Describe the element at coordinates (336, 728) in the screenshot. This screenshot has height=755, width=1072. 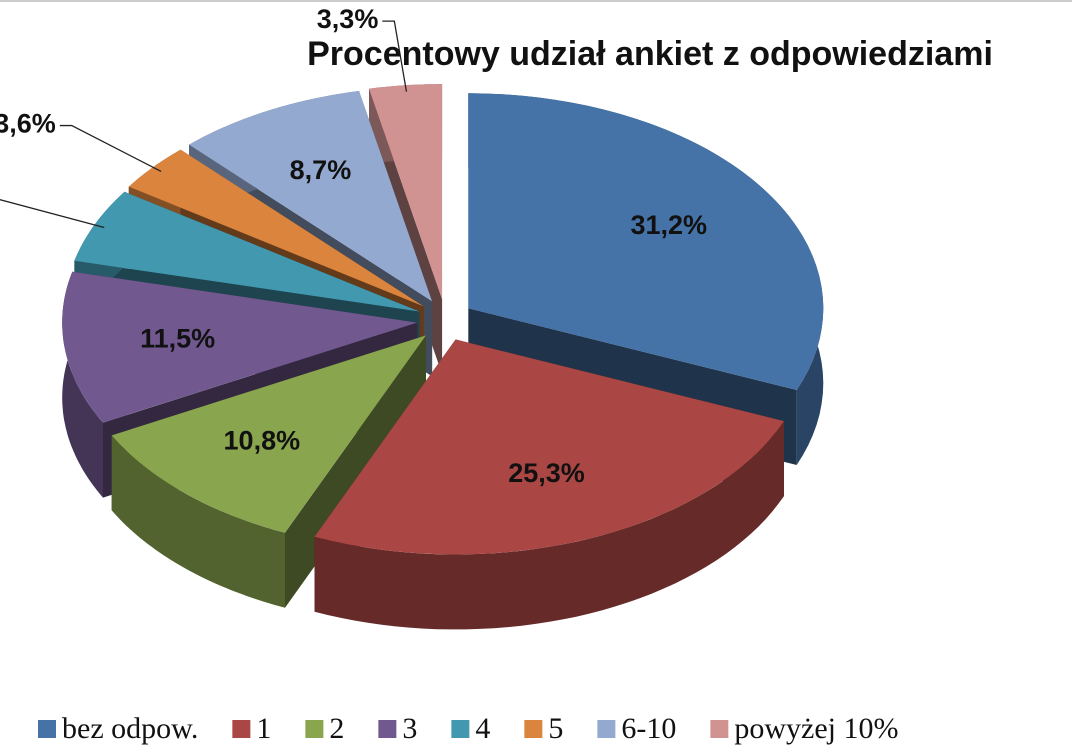
I see `legend-label: 2` at that location.